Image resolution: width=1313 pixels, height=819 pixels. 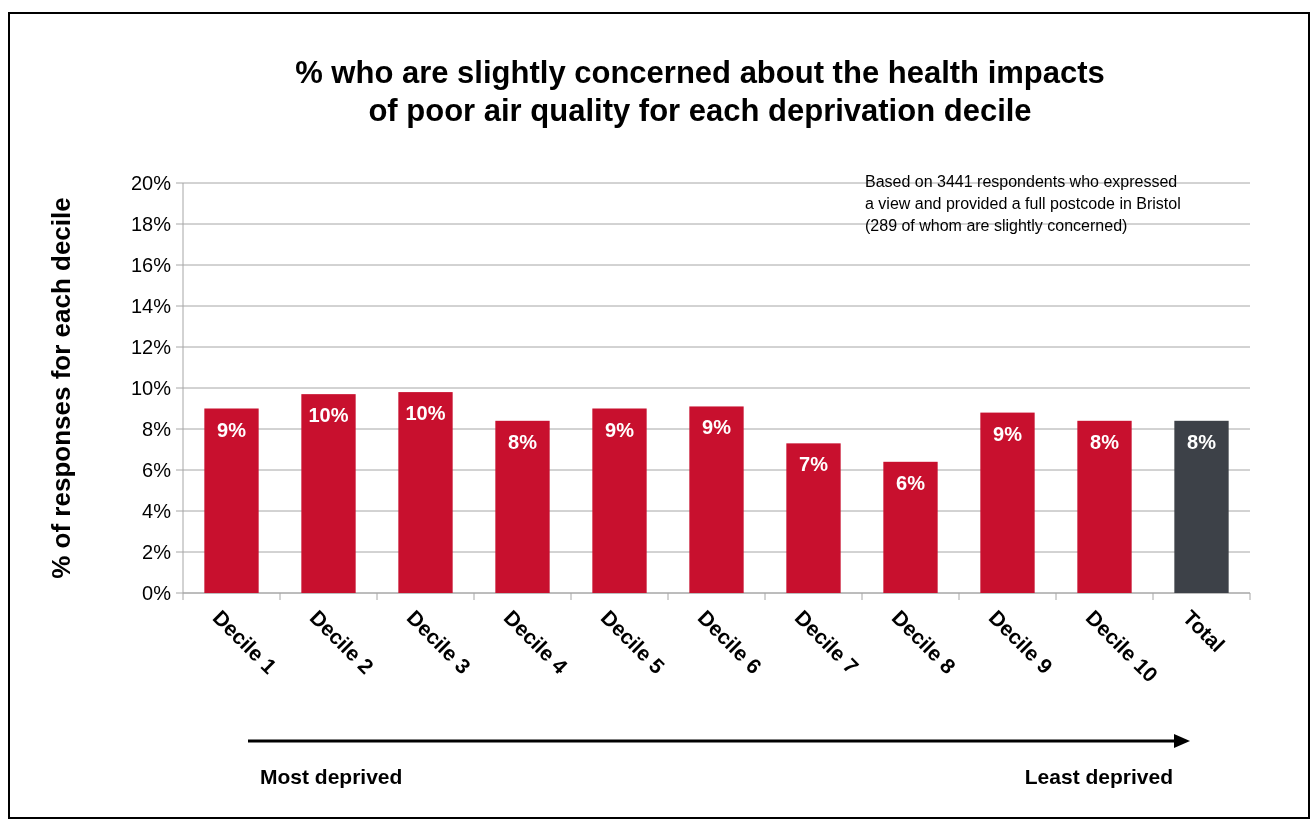 What do you see at coordinates (814, 464) in the screenshot?
I see `data-label: 7%` at bounding box center [814, 464].